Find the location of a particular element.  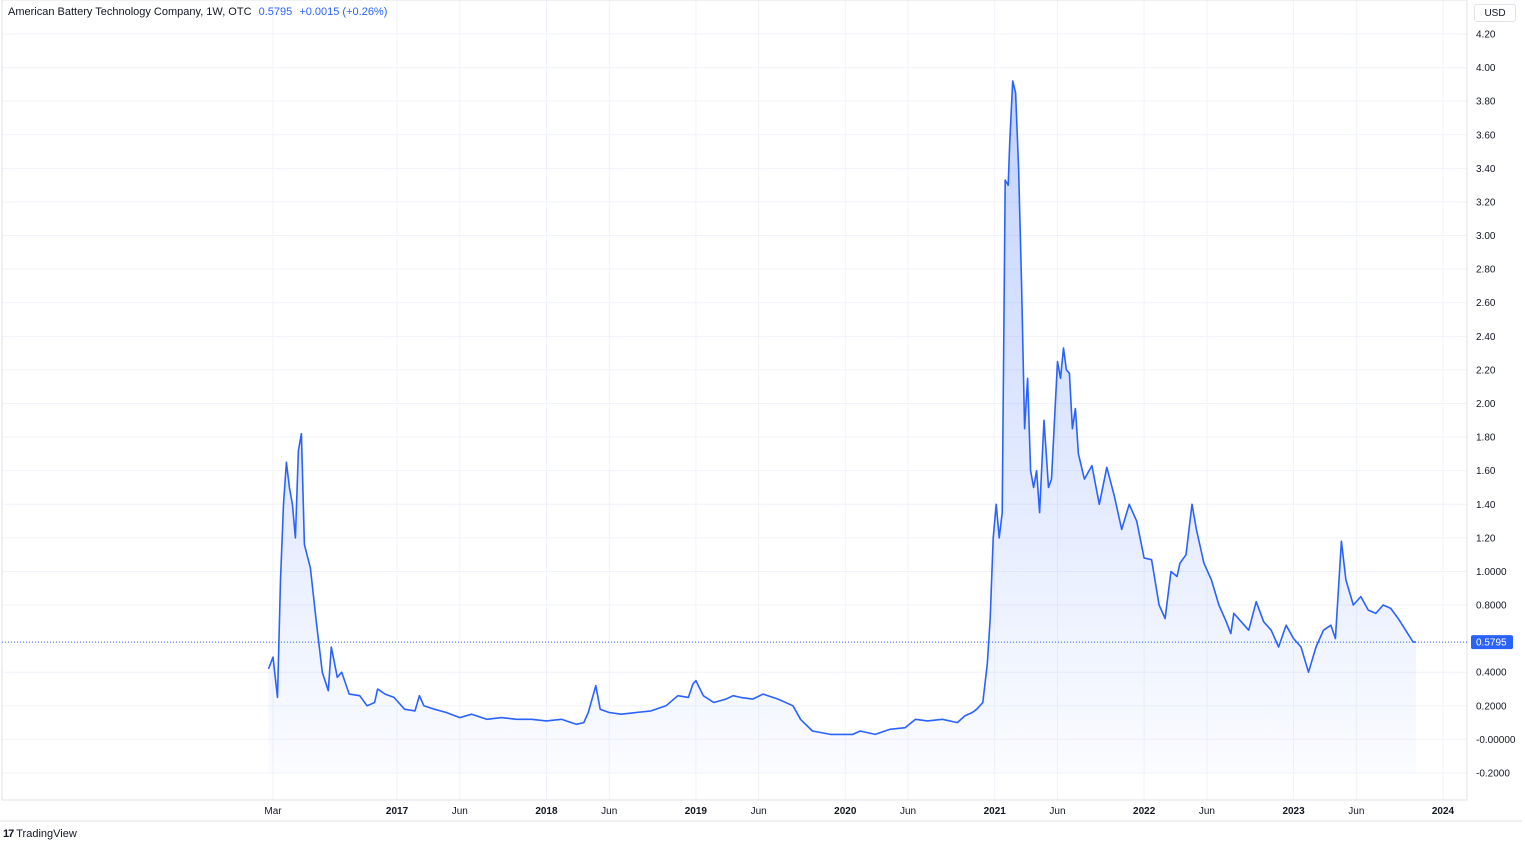

y-tick-label: 2.40 is located at coordinates (1486, 337).